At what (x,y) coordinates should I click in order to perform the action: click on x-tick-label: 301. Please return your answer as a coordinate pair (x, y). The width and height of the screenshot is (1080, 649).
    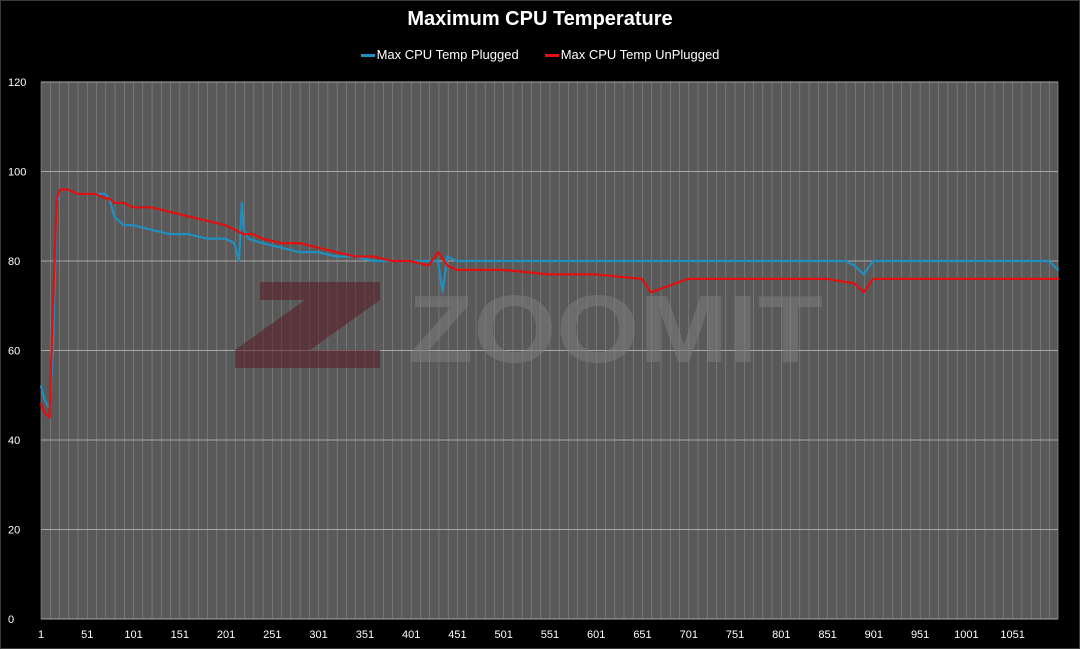
    Looking at the image, I should click on (318, 635).